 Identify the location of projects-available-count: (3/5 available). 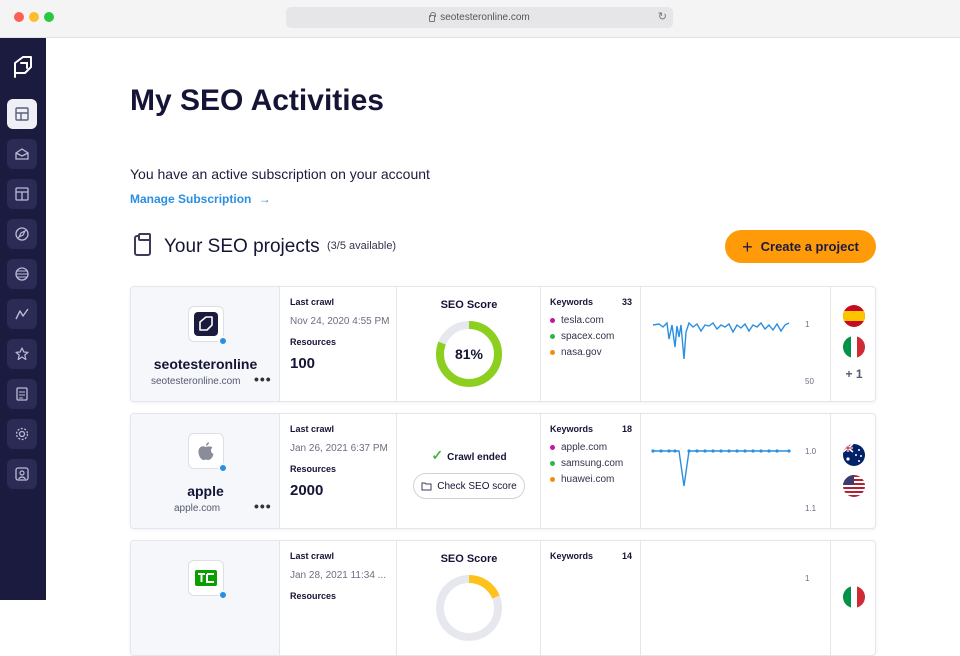
(362, 246).